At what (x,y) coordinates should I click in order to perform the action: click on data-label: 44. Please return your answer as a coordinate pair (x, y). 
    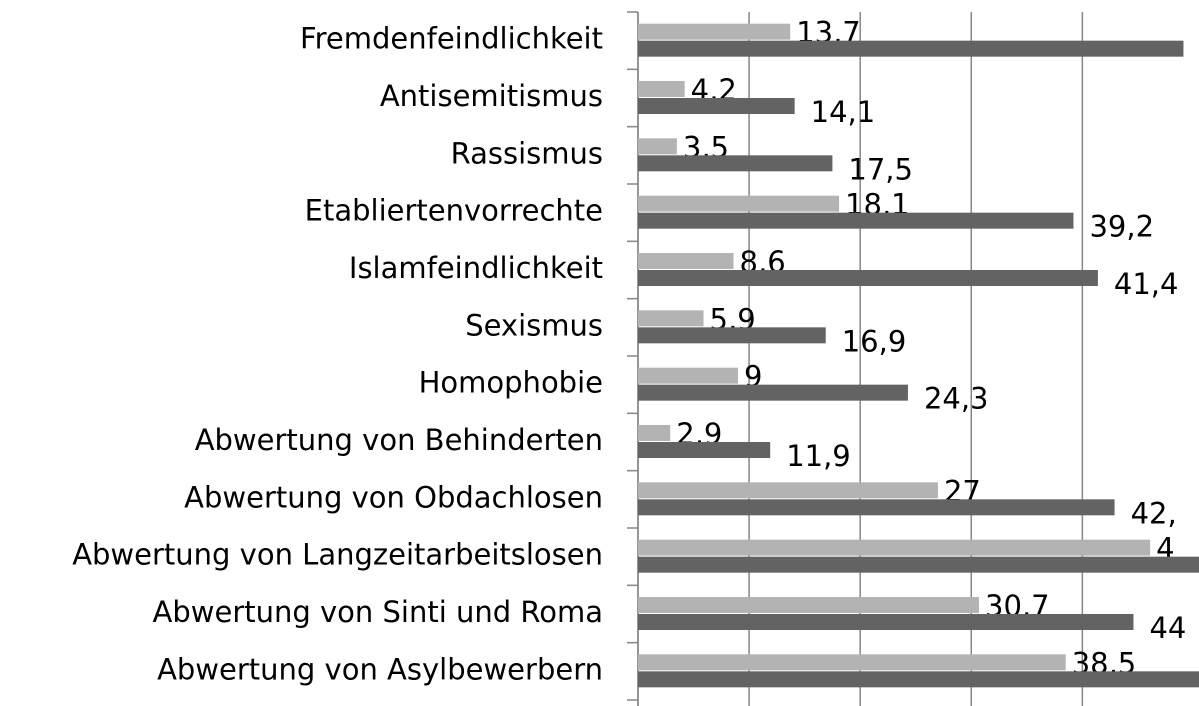
    Looking at the image, I should click on (1167, 628).